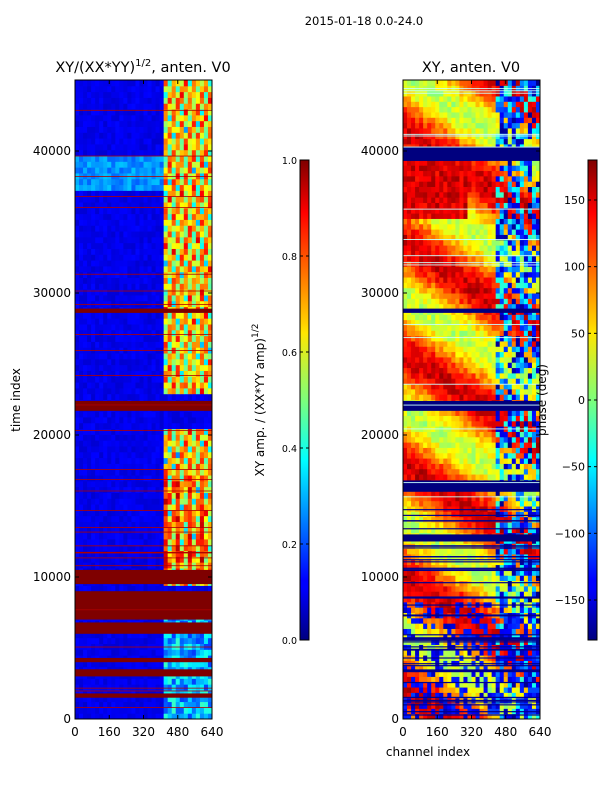 The width and height of the screenshot is (600, 800). What do you see at coordinates (256, 331) in the screenshot?
I see `left-colorbar-label-sup: 1/2` at bounding box center [256, 331].